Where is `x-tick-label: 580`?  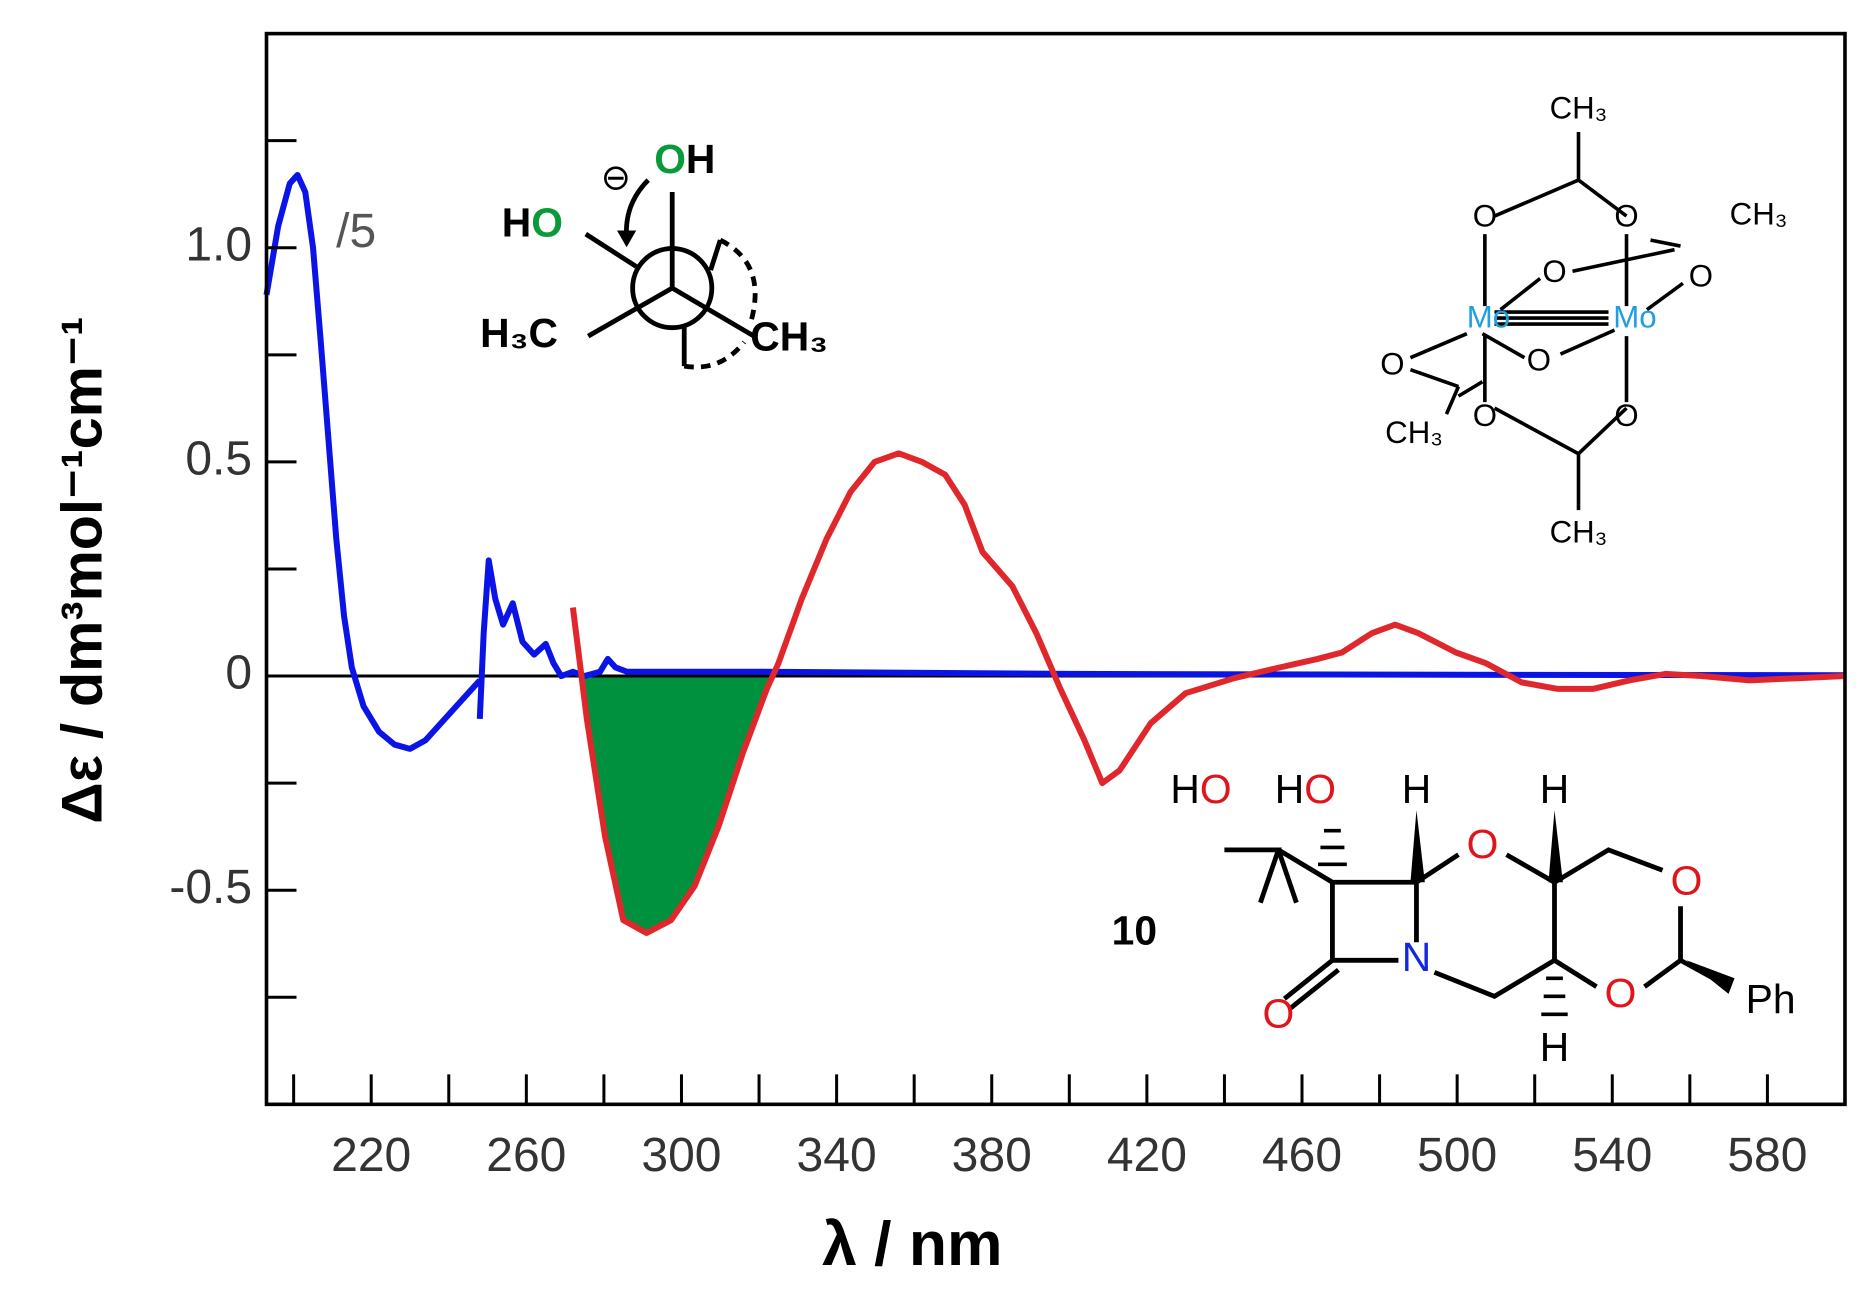
x-tick-label: 580 is located at coordinates (1767, 1155).